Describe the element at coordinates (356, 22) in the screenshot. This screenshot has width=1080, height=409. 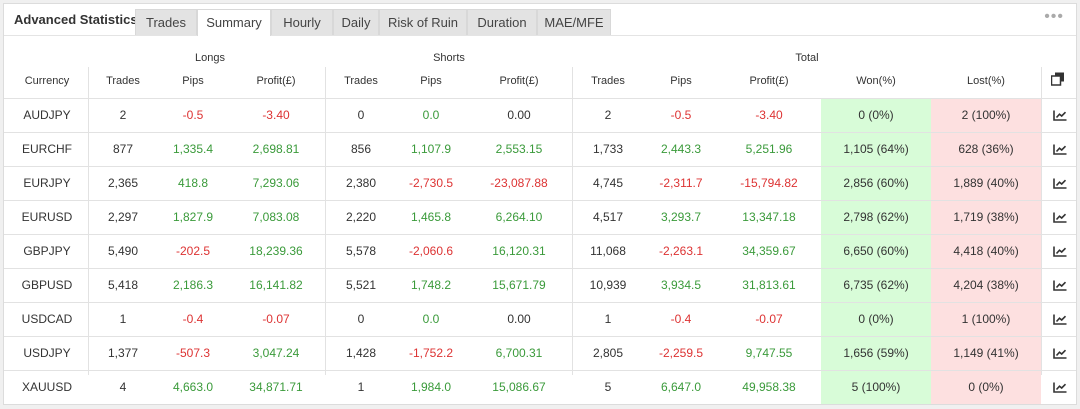
I see `tab-daily: Daily` at that location.